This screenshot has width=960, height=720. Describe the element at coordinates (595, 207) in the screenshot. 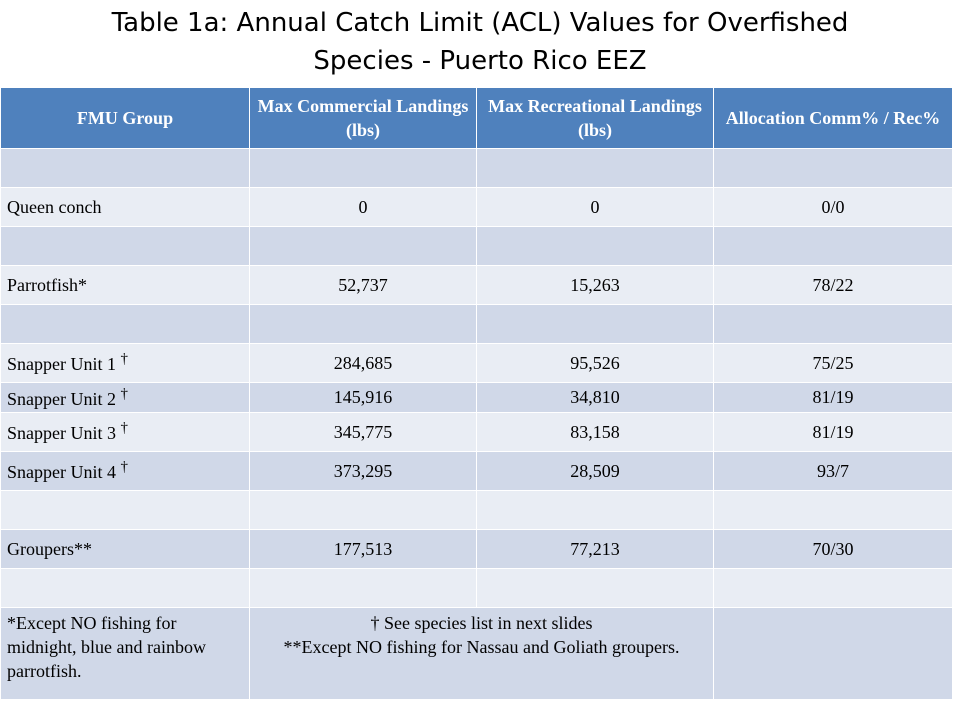

I see `cell-recreational: 0` at that location.